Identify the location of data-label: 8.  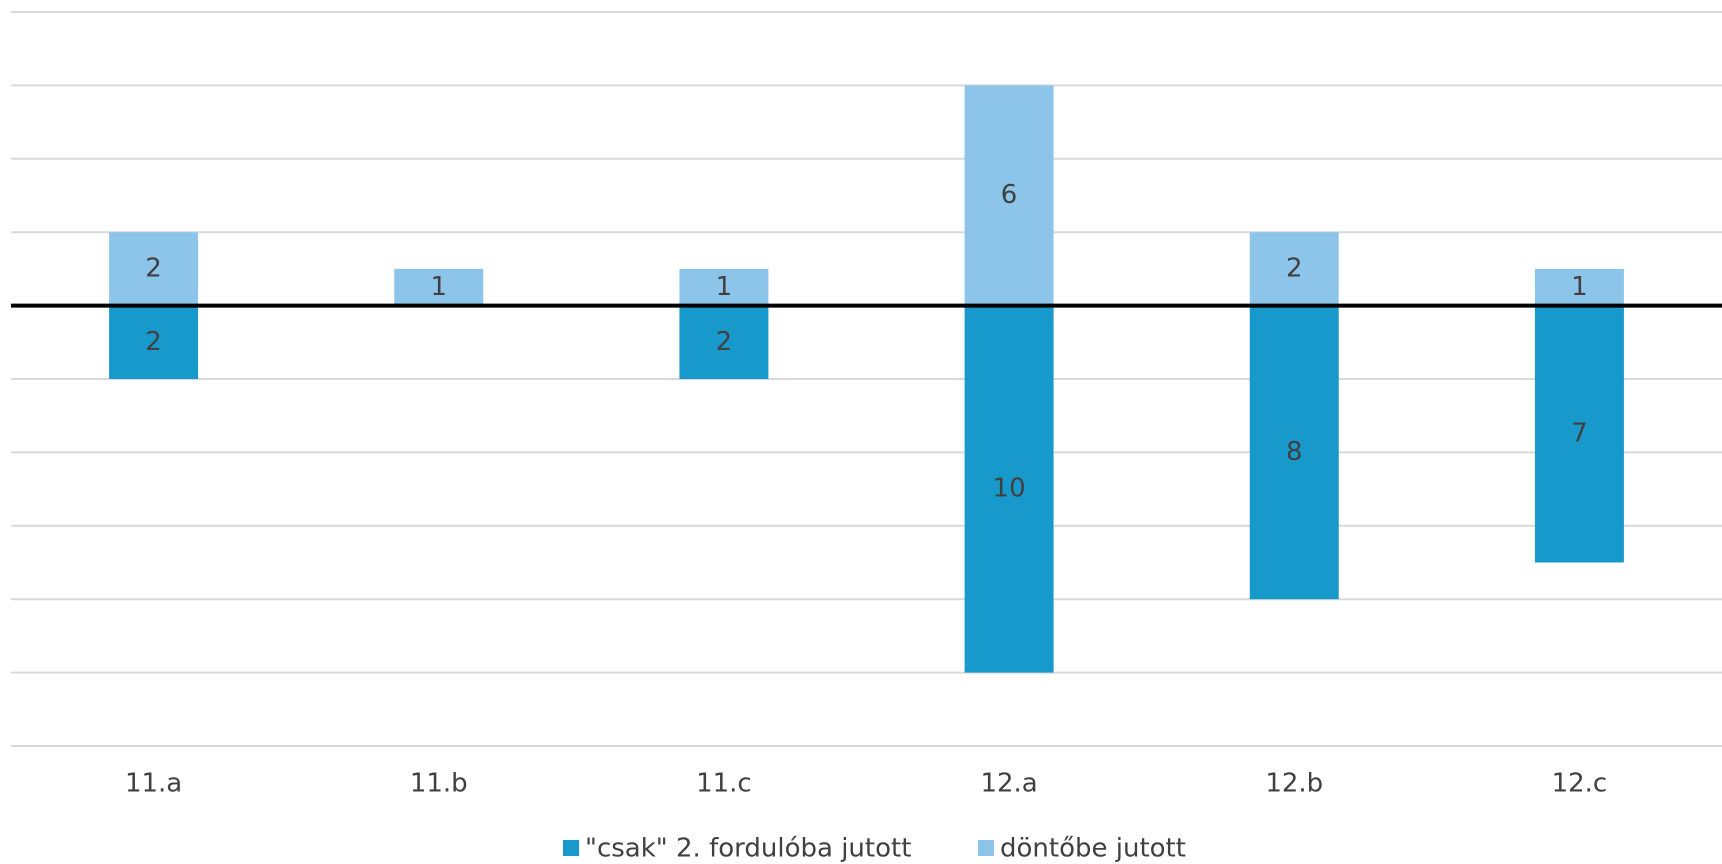
(1294, 452).